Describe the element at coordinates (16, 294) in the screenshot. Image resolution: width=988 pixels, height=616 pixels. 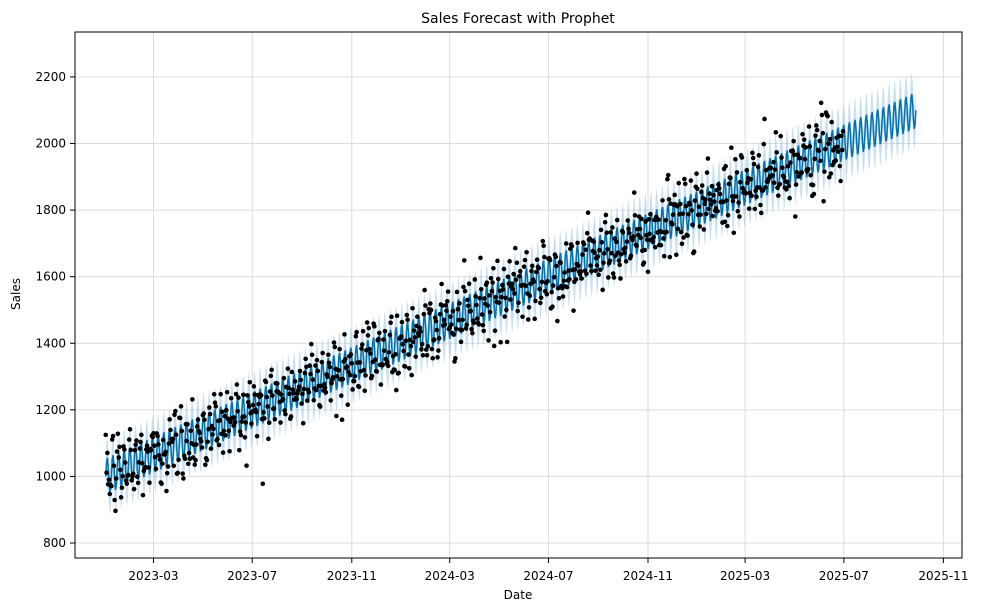
I see `y-axis-label: Sales` at that location.